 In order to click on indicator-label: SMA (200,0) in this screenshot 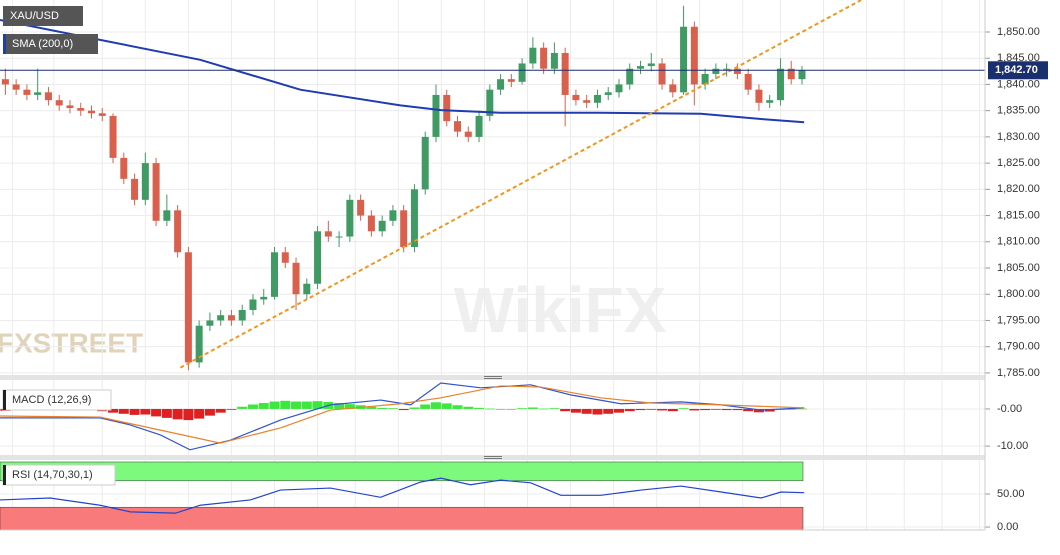, I will do `click(42, 44)`.